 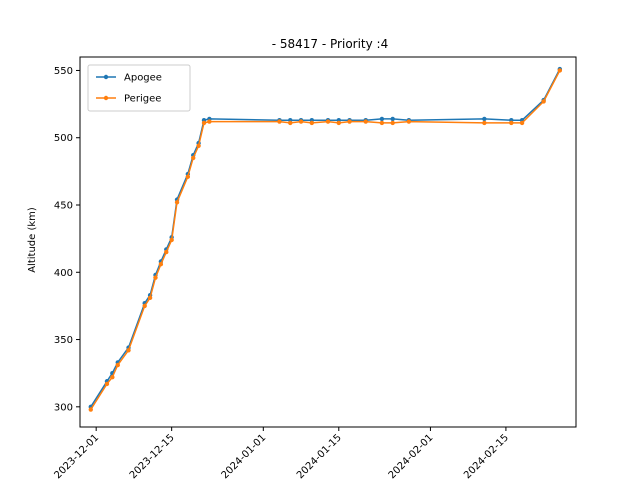 I want to click on y-tick-label: 550, so click(x=63, y=71).